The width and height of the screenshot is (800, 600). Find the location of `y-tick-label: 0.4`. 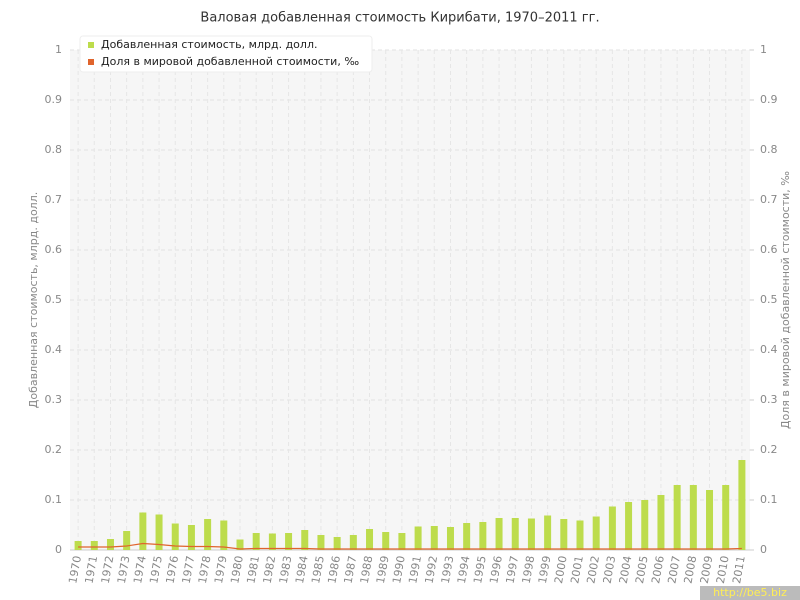

y-tick-label: 0.4 is located at coordinates (54, 349).